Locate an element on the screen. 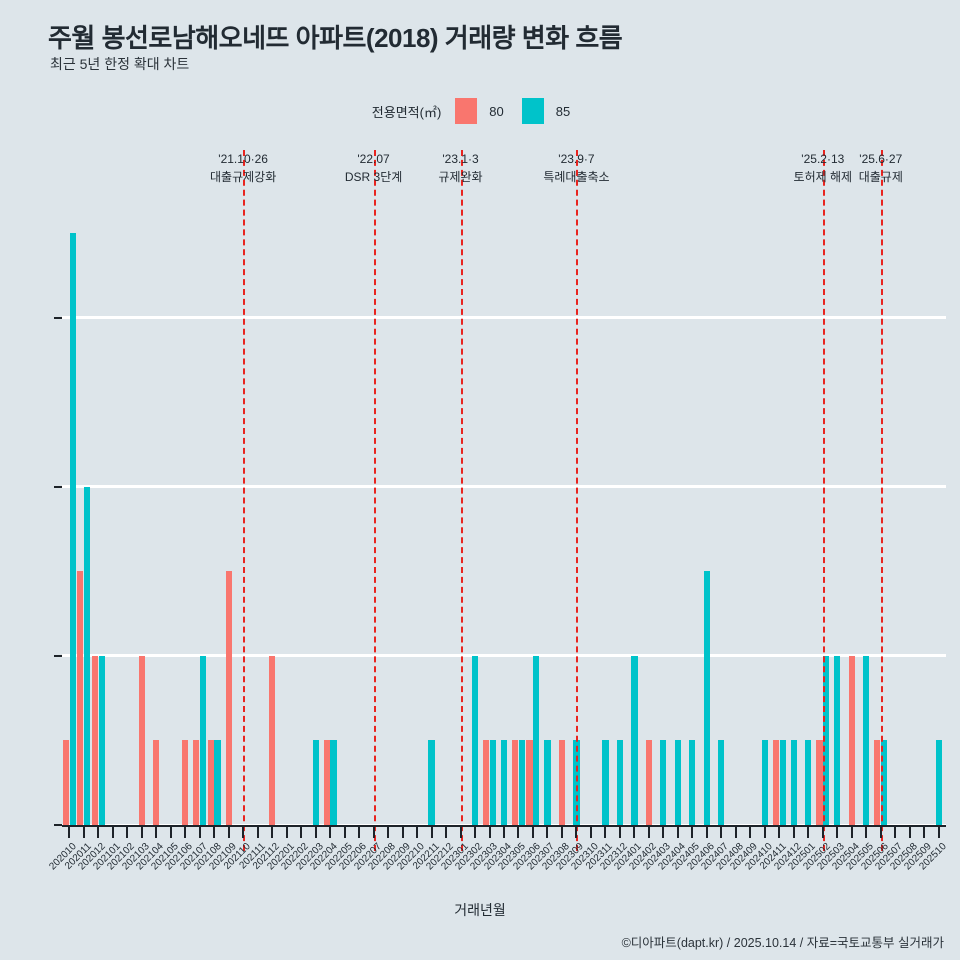 The image size is (960, 960). event-desc: DSR 3단계 is located at coordinates (373, 177).